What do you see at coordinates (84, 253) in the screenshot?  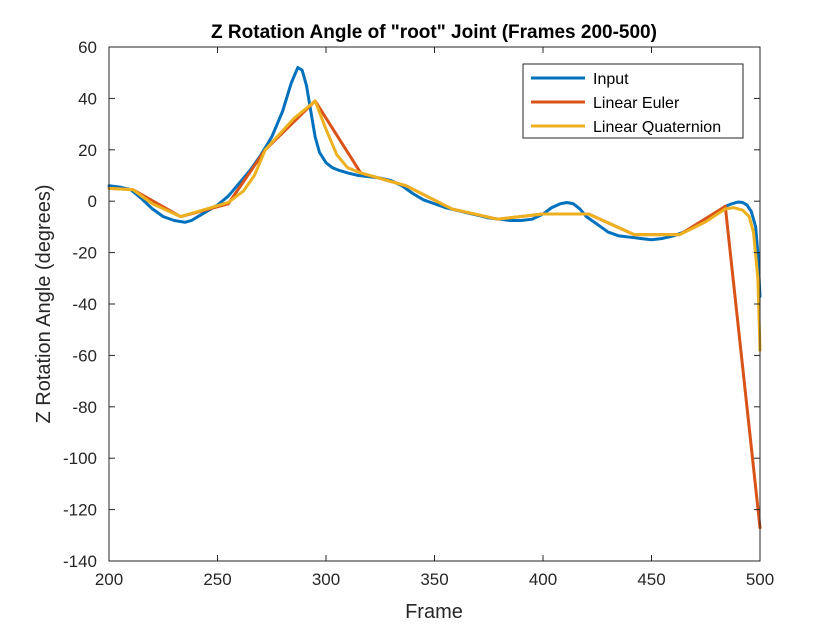 I see `y-tick-label: -20` at bounding box center [84, 253].